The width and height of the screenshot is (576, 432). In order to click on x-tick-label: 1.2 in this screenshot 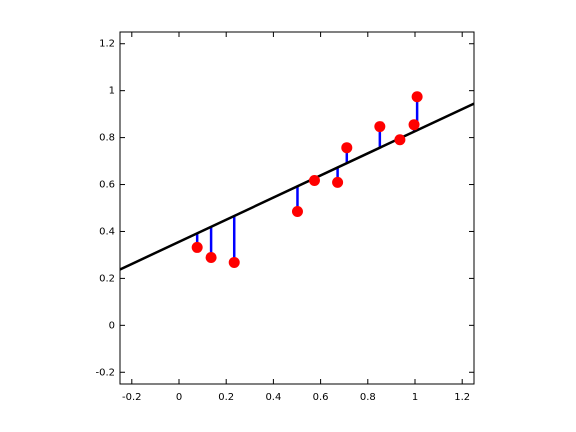, I will do `click(462, 397)`.